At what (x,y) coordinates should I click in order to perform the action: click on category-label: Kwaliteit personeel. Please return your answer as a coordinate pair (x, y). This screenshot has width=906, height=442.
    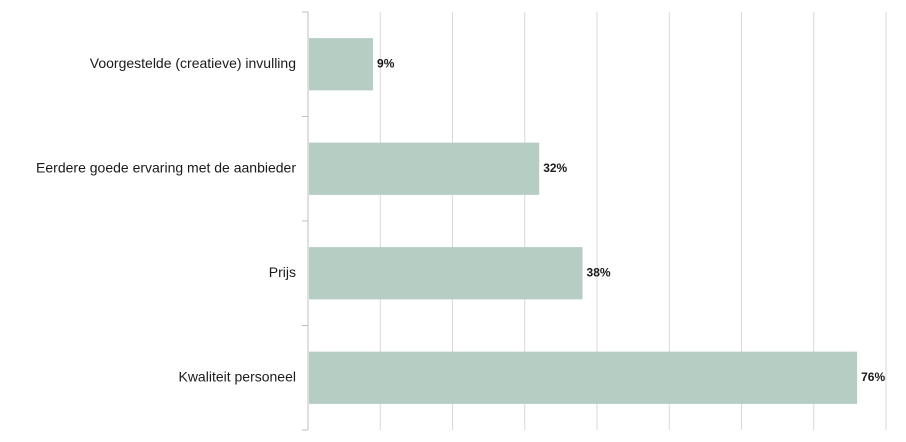
    Looking at the image, I should click on (237, 376).